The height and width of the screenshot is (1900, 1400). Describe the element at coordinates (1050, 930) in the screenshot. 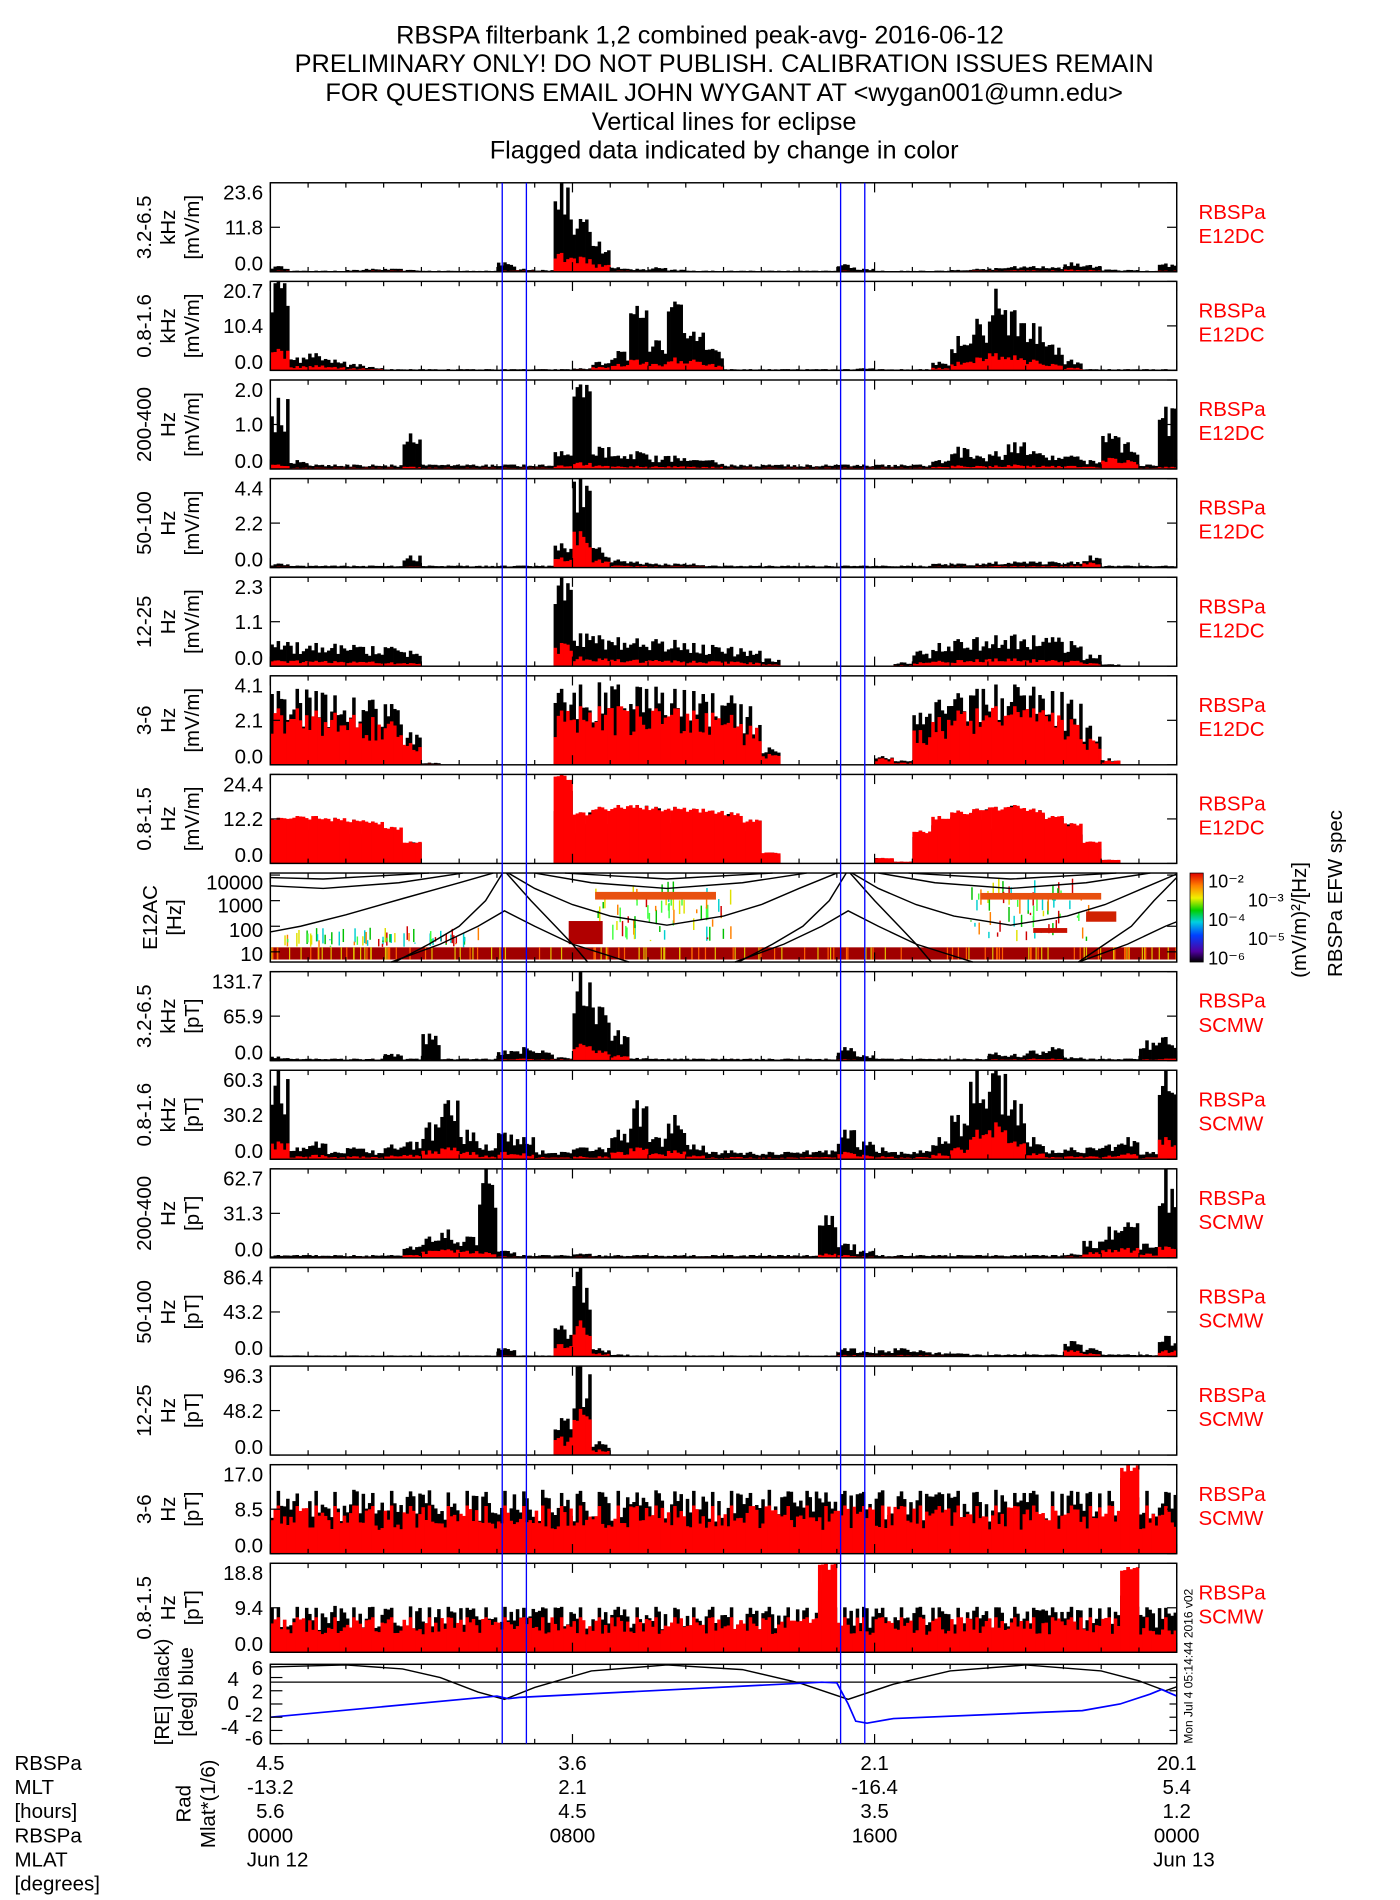

I see `spectrogram-region` at that location.